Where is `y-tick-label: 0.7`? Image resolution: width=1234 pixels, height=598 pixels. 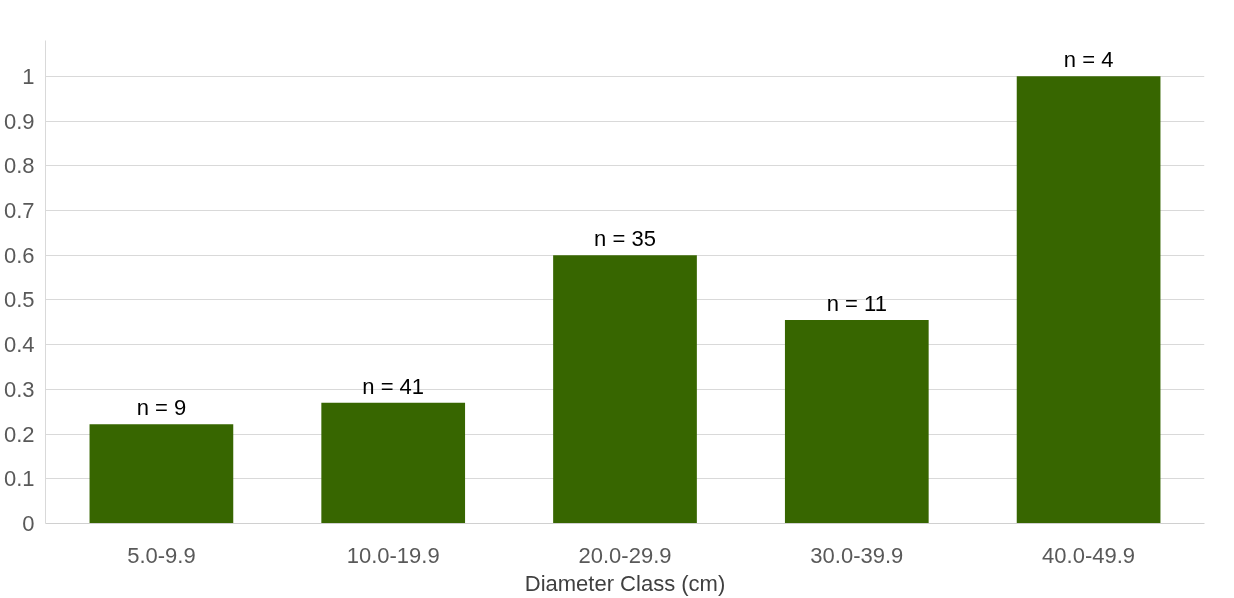
y-tick-label: 0.7 is located at coordinates (19, 210).